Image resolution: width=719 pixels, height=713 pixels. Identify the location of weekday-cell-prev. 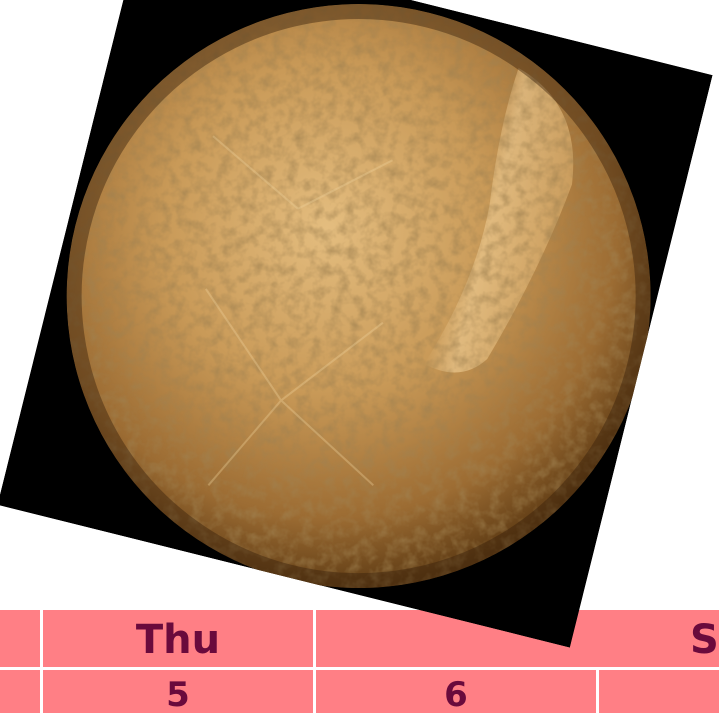
(20, 638).